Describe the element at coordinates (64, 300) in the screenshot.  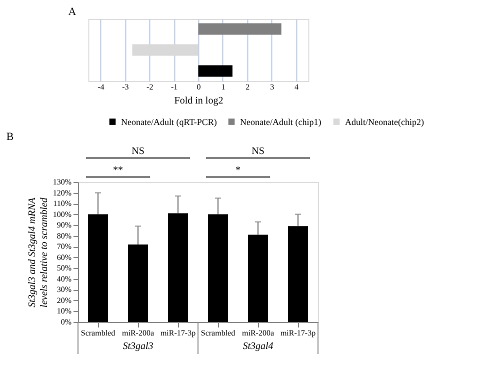
I see `y-tick-label: 20%` at that location.